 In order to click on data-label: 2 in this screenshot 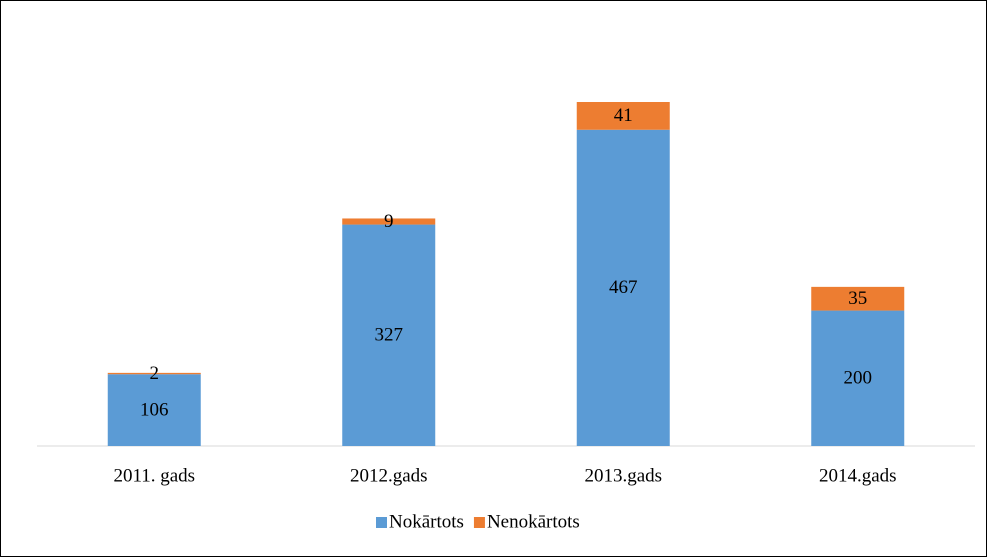, I will do `click(155, 373)`.